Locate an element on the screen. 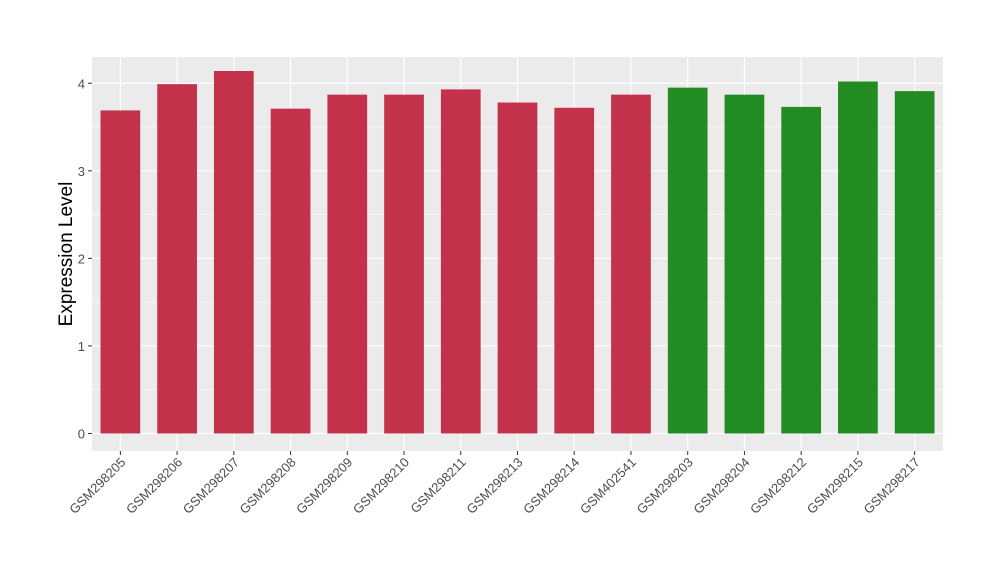  x-tick-label: GSM298206 is located at coordinates (154, 486).